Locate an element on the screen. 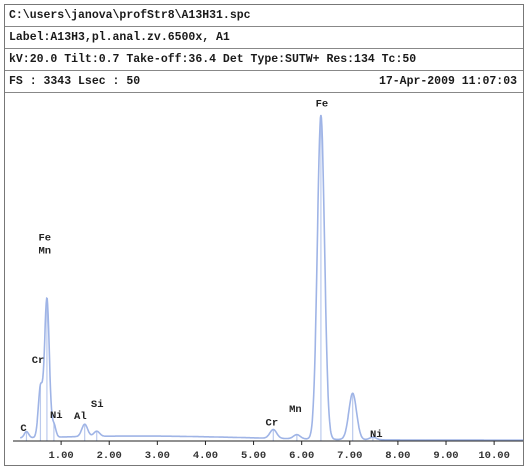  x-tick-label: 9.00 is located at coordinates (445, 456).